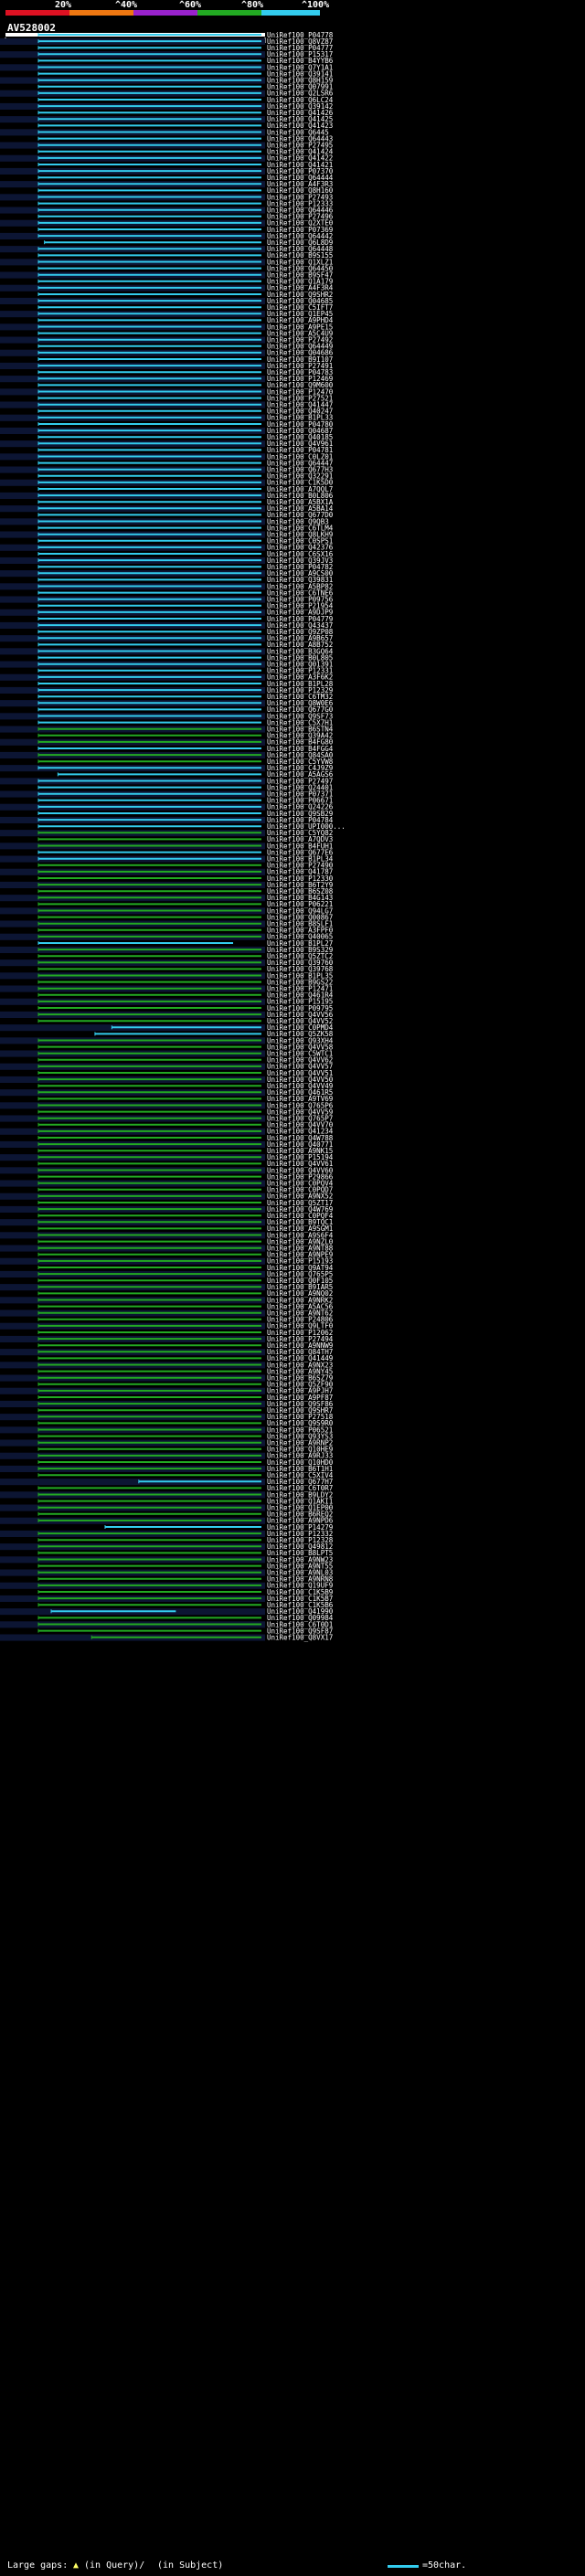  I want to click on hit-label: UniRef100_A5BP82, so click(300, 586).